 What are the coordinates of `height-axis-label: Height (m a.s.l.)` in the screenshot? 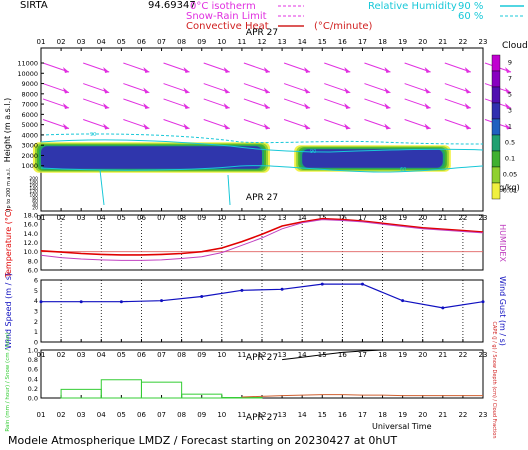 It's located at (7, 130).